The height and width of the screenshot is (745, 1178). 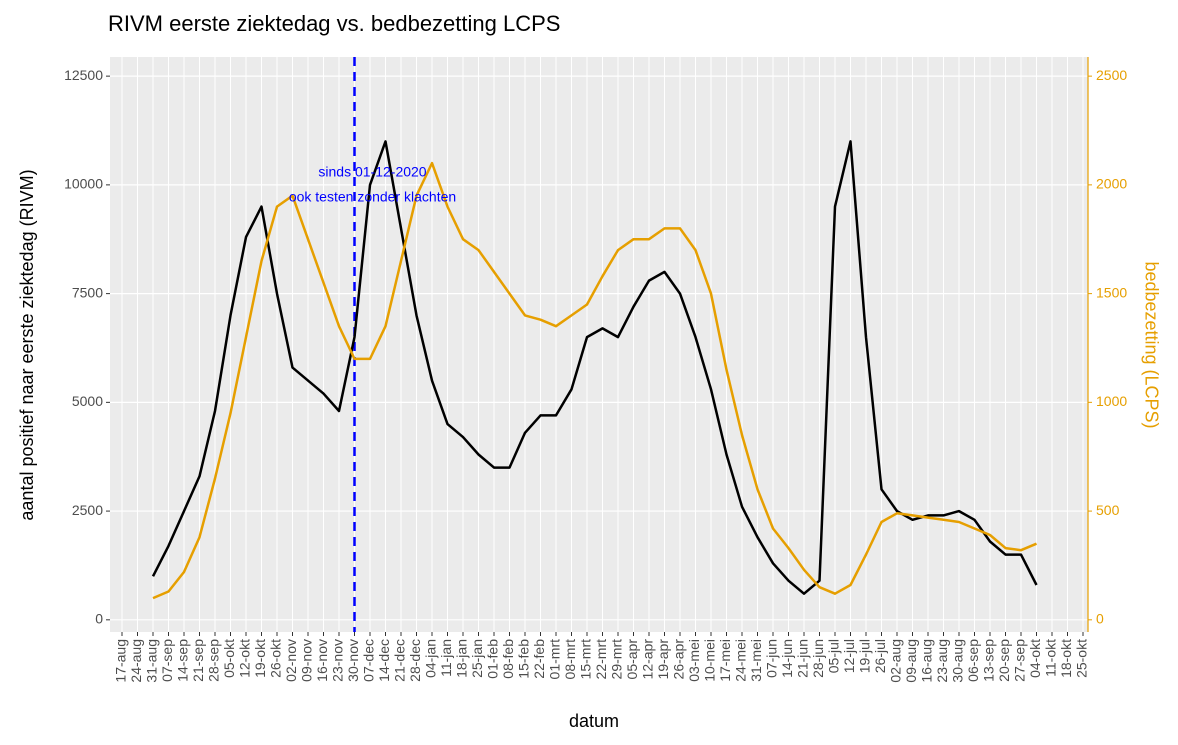 I want to click on x-tick-label: 14-jun, so click(x=787, y=658).